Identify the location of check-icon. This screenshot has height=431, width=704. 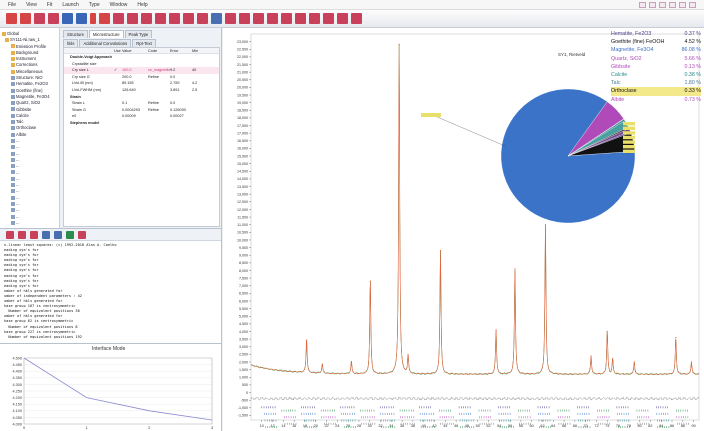
(70, 234).